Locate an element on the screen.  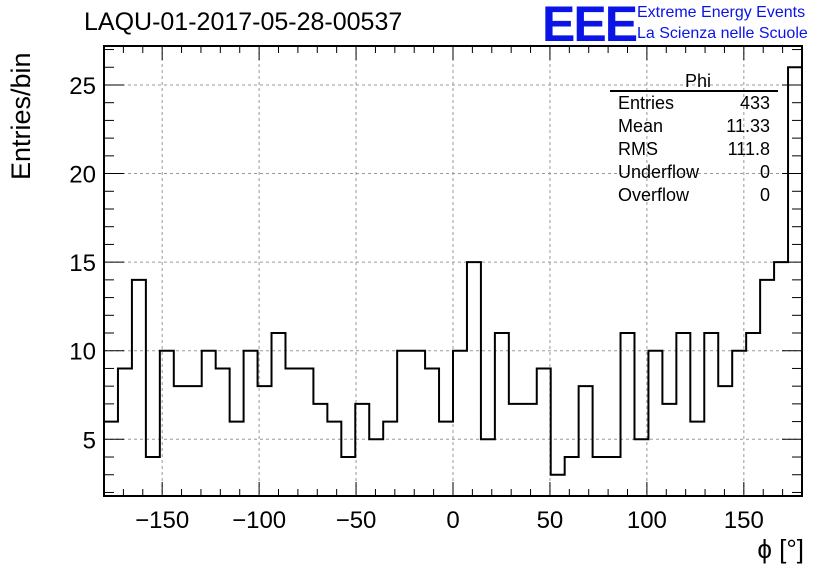
y-axis-label: Entries/bin is located at coordinates (21, 116).